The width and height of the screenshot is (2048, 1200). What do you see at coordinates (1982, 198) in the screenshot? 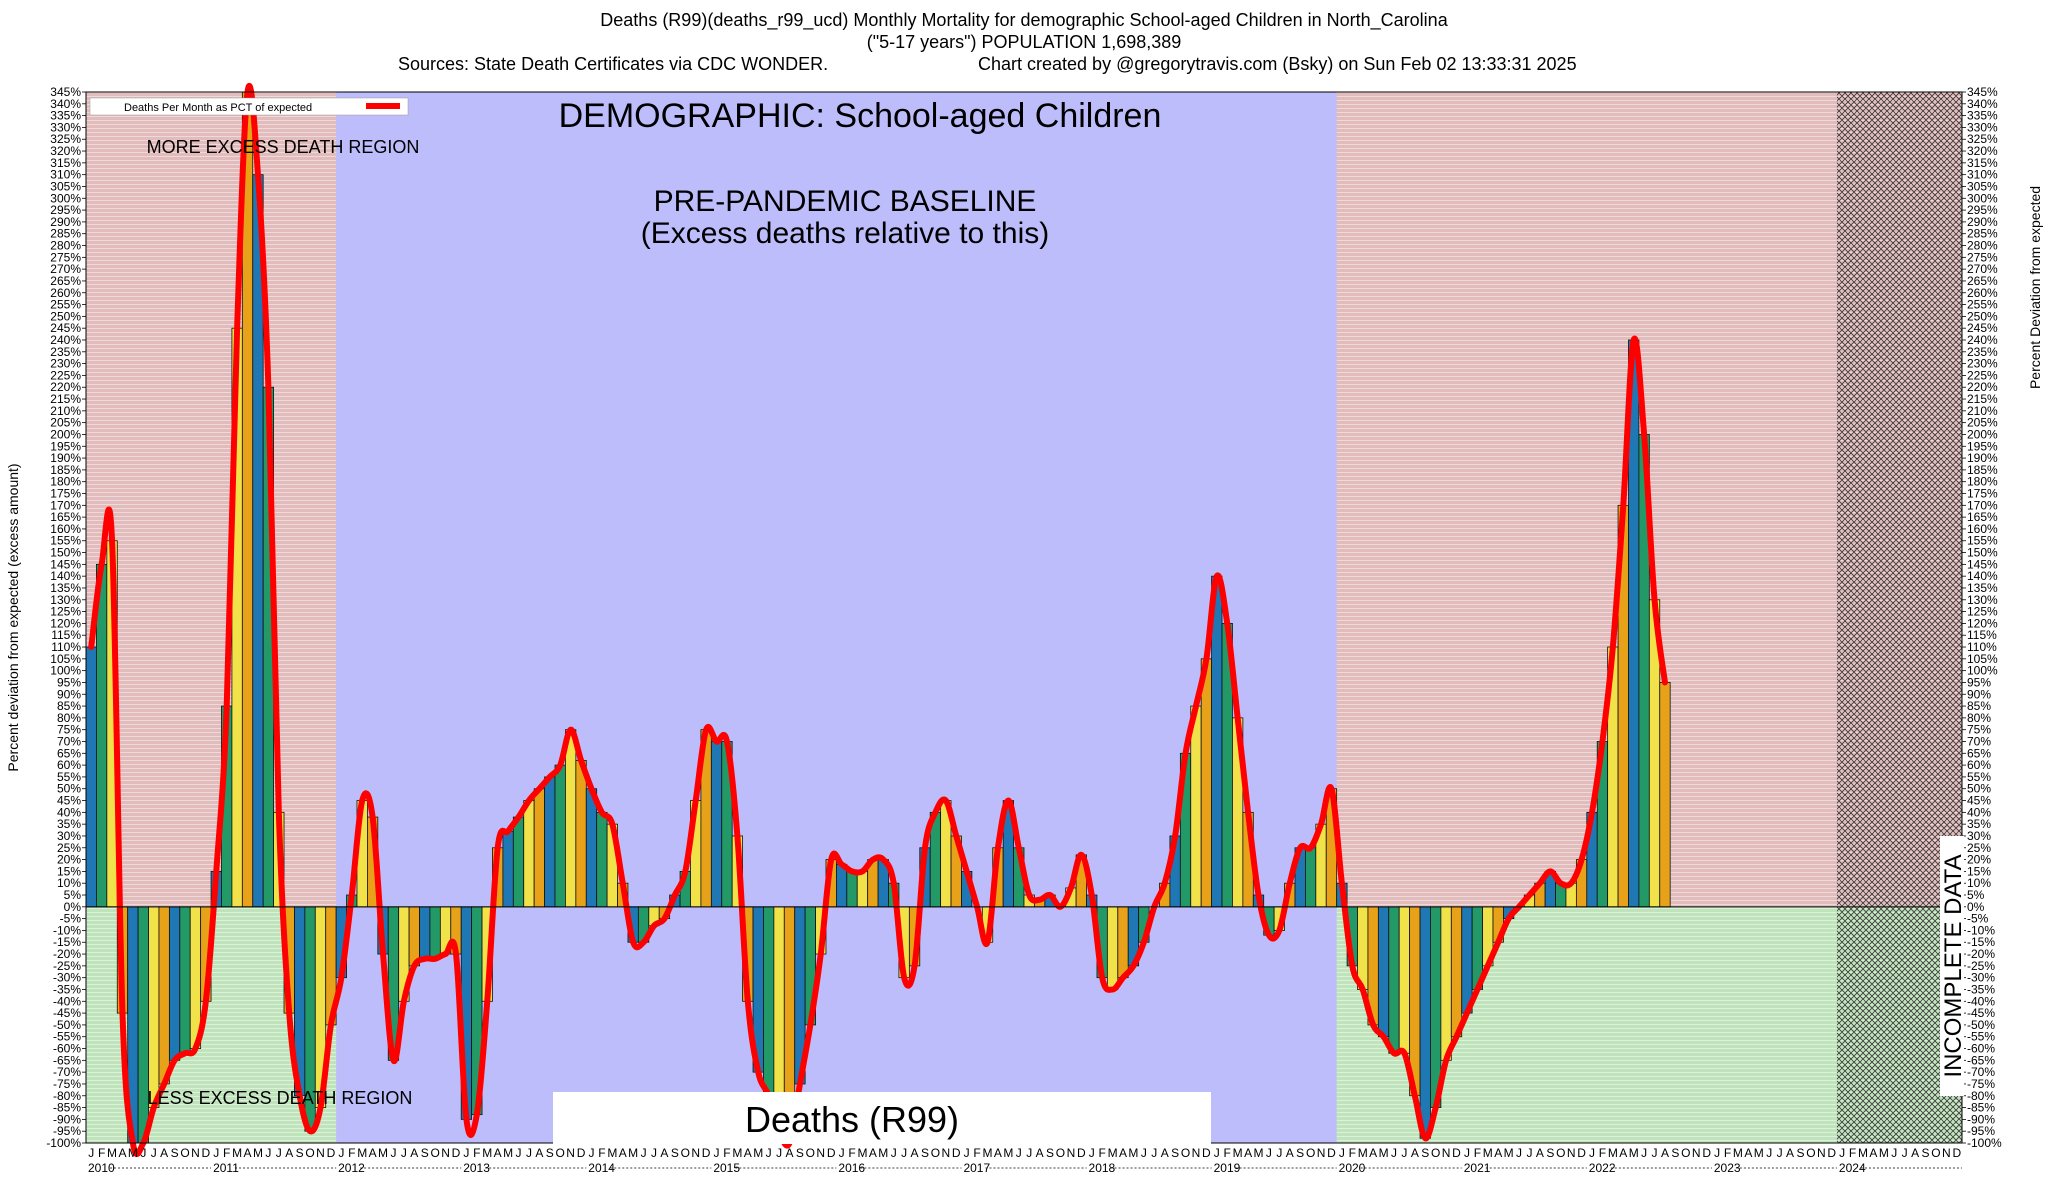
I see `y-tick-label-right: 300%` at bounding box center [1982, 198].